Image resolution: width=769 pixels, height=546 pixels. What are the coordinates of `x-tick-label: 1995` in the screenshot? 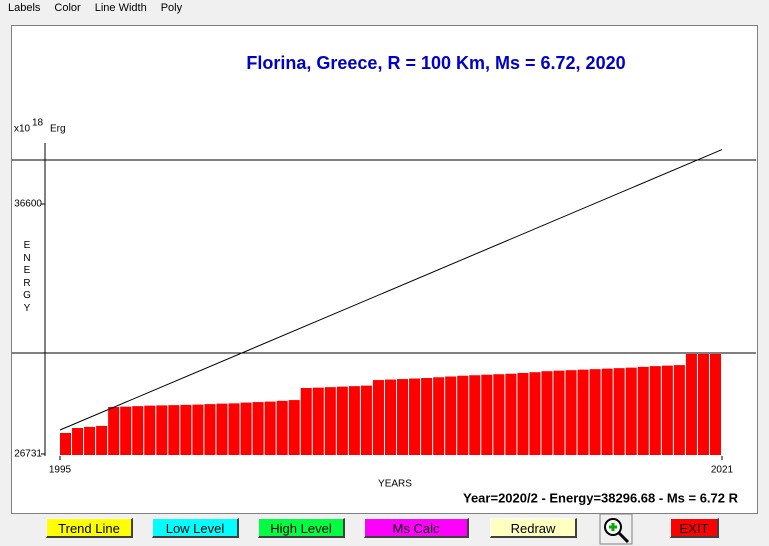 It's located at (60, 470).